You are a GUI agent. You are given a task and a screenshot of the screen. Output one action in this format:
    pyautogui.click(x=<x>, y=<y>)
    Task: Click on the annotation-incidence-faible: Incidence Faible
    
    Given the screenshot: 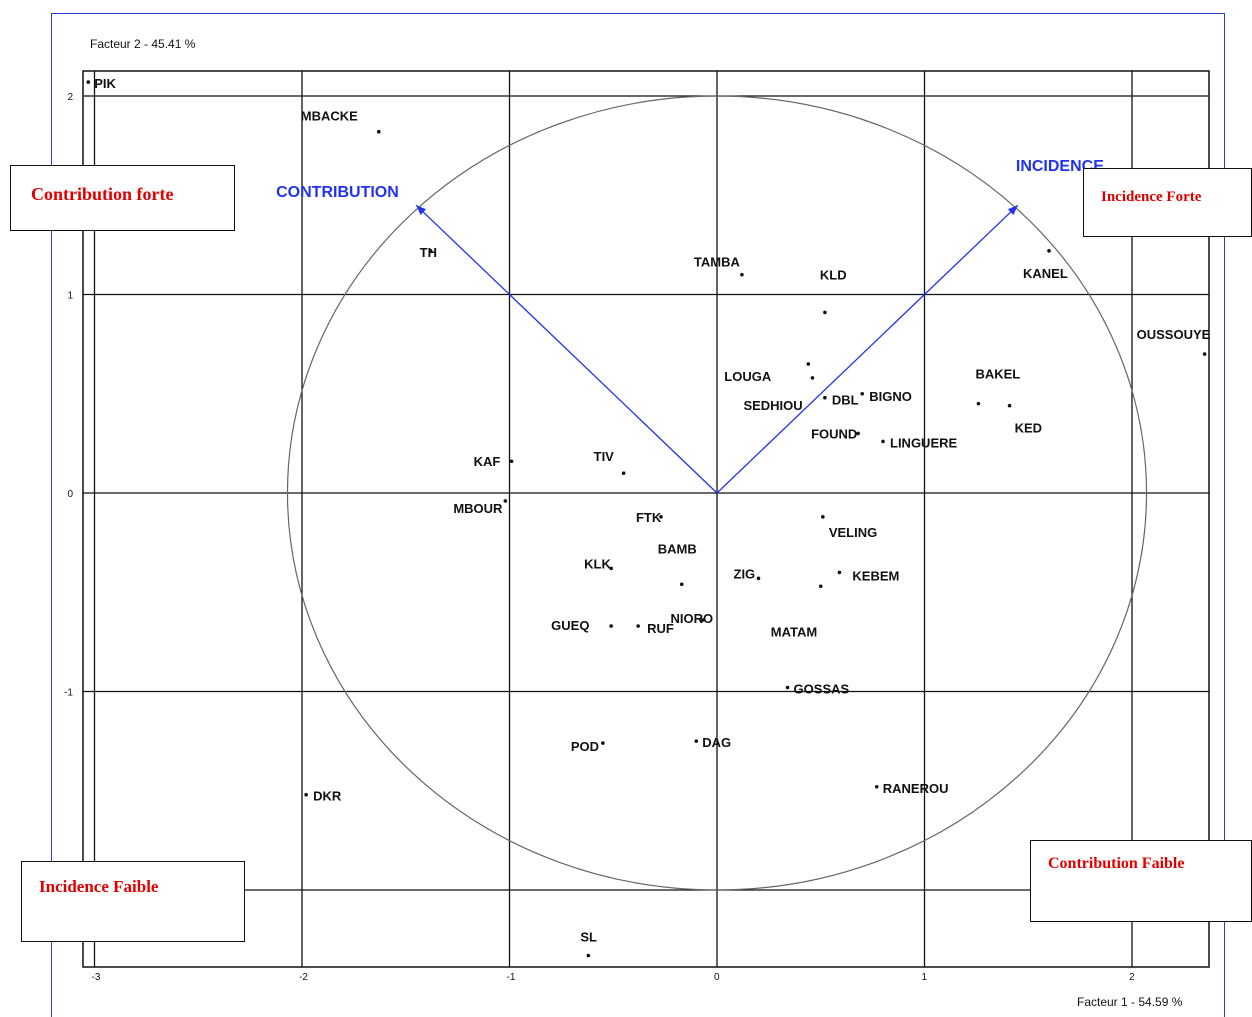 What is the action you would take?
    pyautogui.click(x=133, y=901)
    